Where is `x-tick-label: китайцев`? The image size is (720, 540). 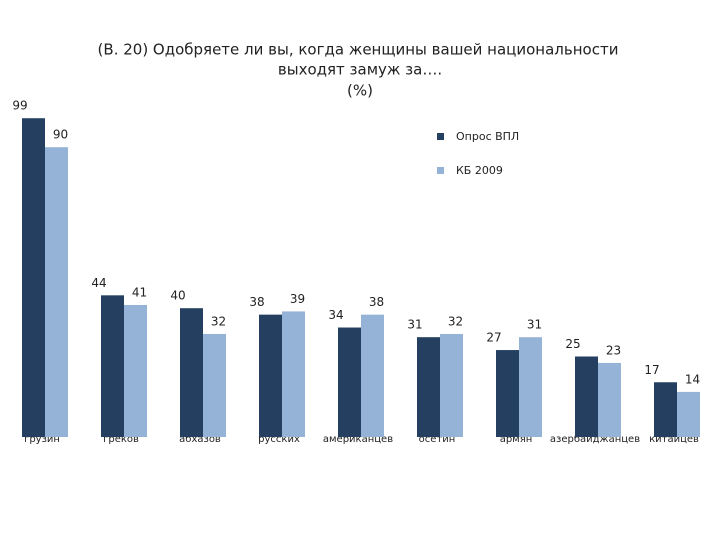 x-tick-label: китайцев is located at coordinates (674, 439).